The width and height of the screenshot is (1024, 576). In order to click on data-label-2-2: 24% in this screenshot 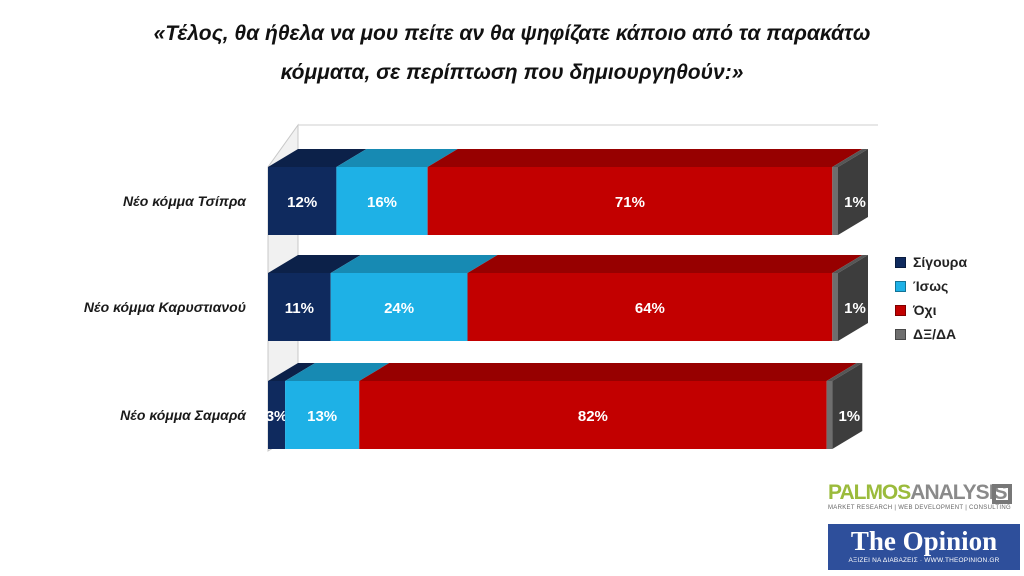, I will do `click(399, 308)`.